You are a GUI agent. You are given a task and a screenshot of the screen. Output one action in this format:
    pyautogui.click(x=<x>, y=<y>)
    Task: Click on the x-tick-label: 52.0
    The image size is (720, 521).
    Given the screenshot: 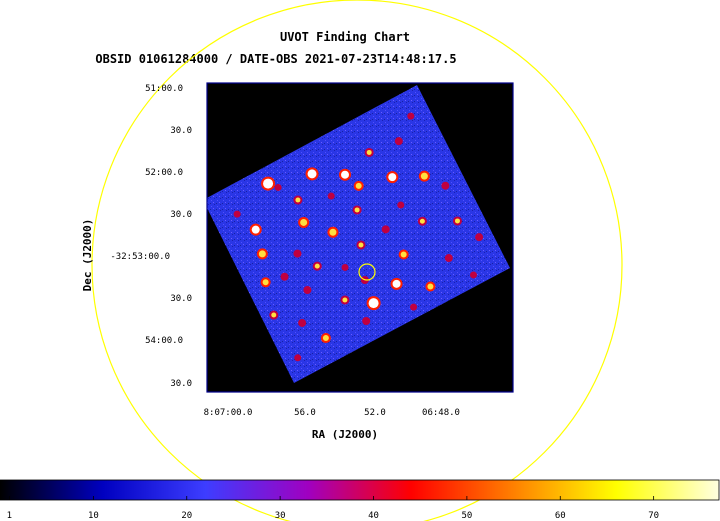 What is the action you would take?
    pyautogui.click(x=375, y=413)
    